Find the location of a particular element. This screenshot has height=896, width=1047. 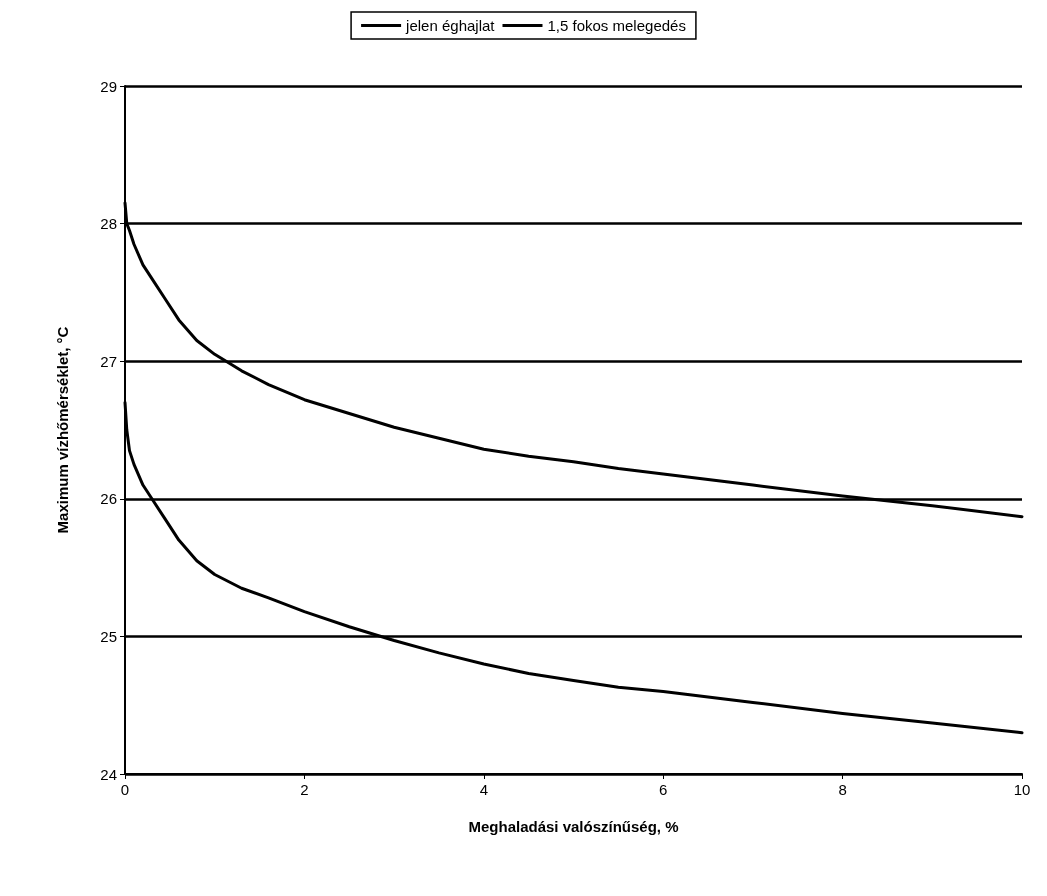

legend-label: jelen éghajlat is located at coordinates (450, 25).